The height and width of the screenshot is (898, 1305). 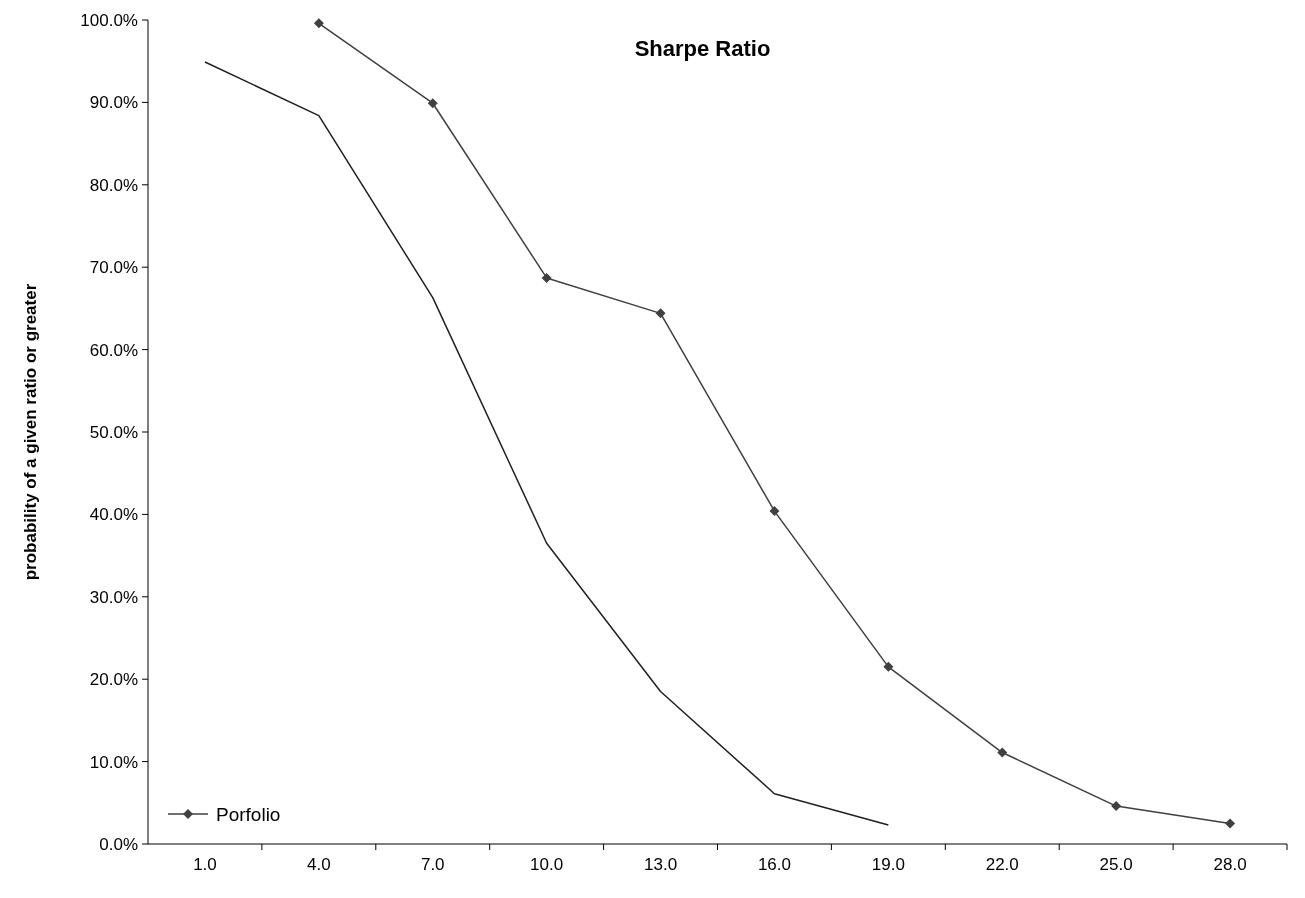 What do you see at coordinates (432, 864) in the screenshot?
I see `x-tick-label: 7.0` at bounding box center [432, 864].